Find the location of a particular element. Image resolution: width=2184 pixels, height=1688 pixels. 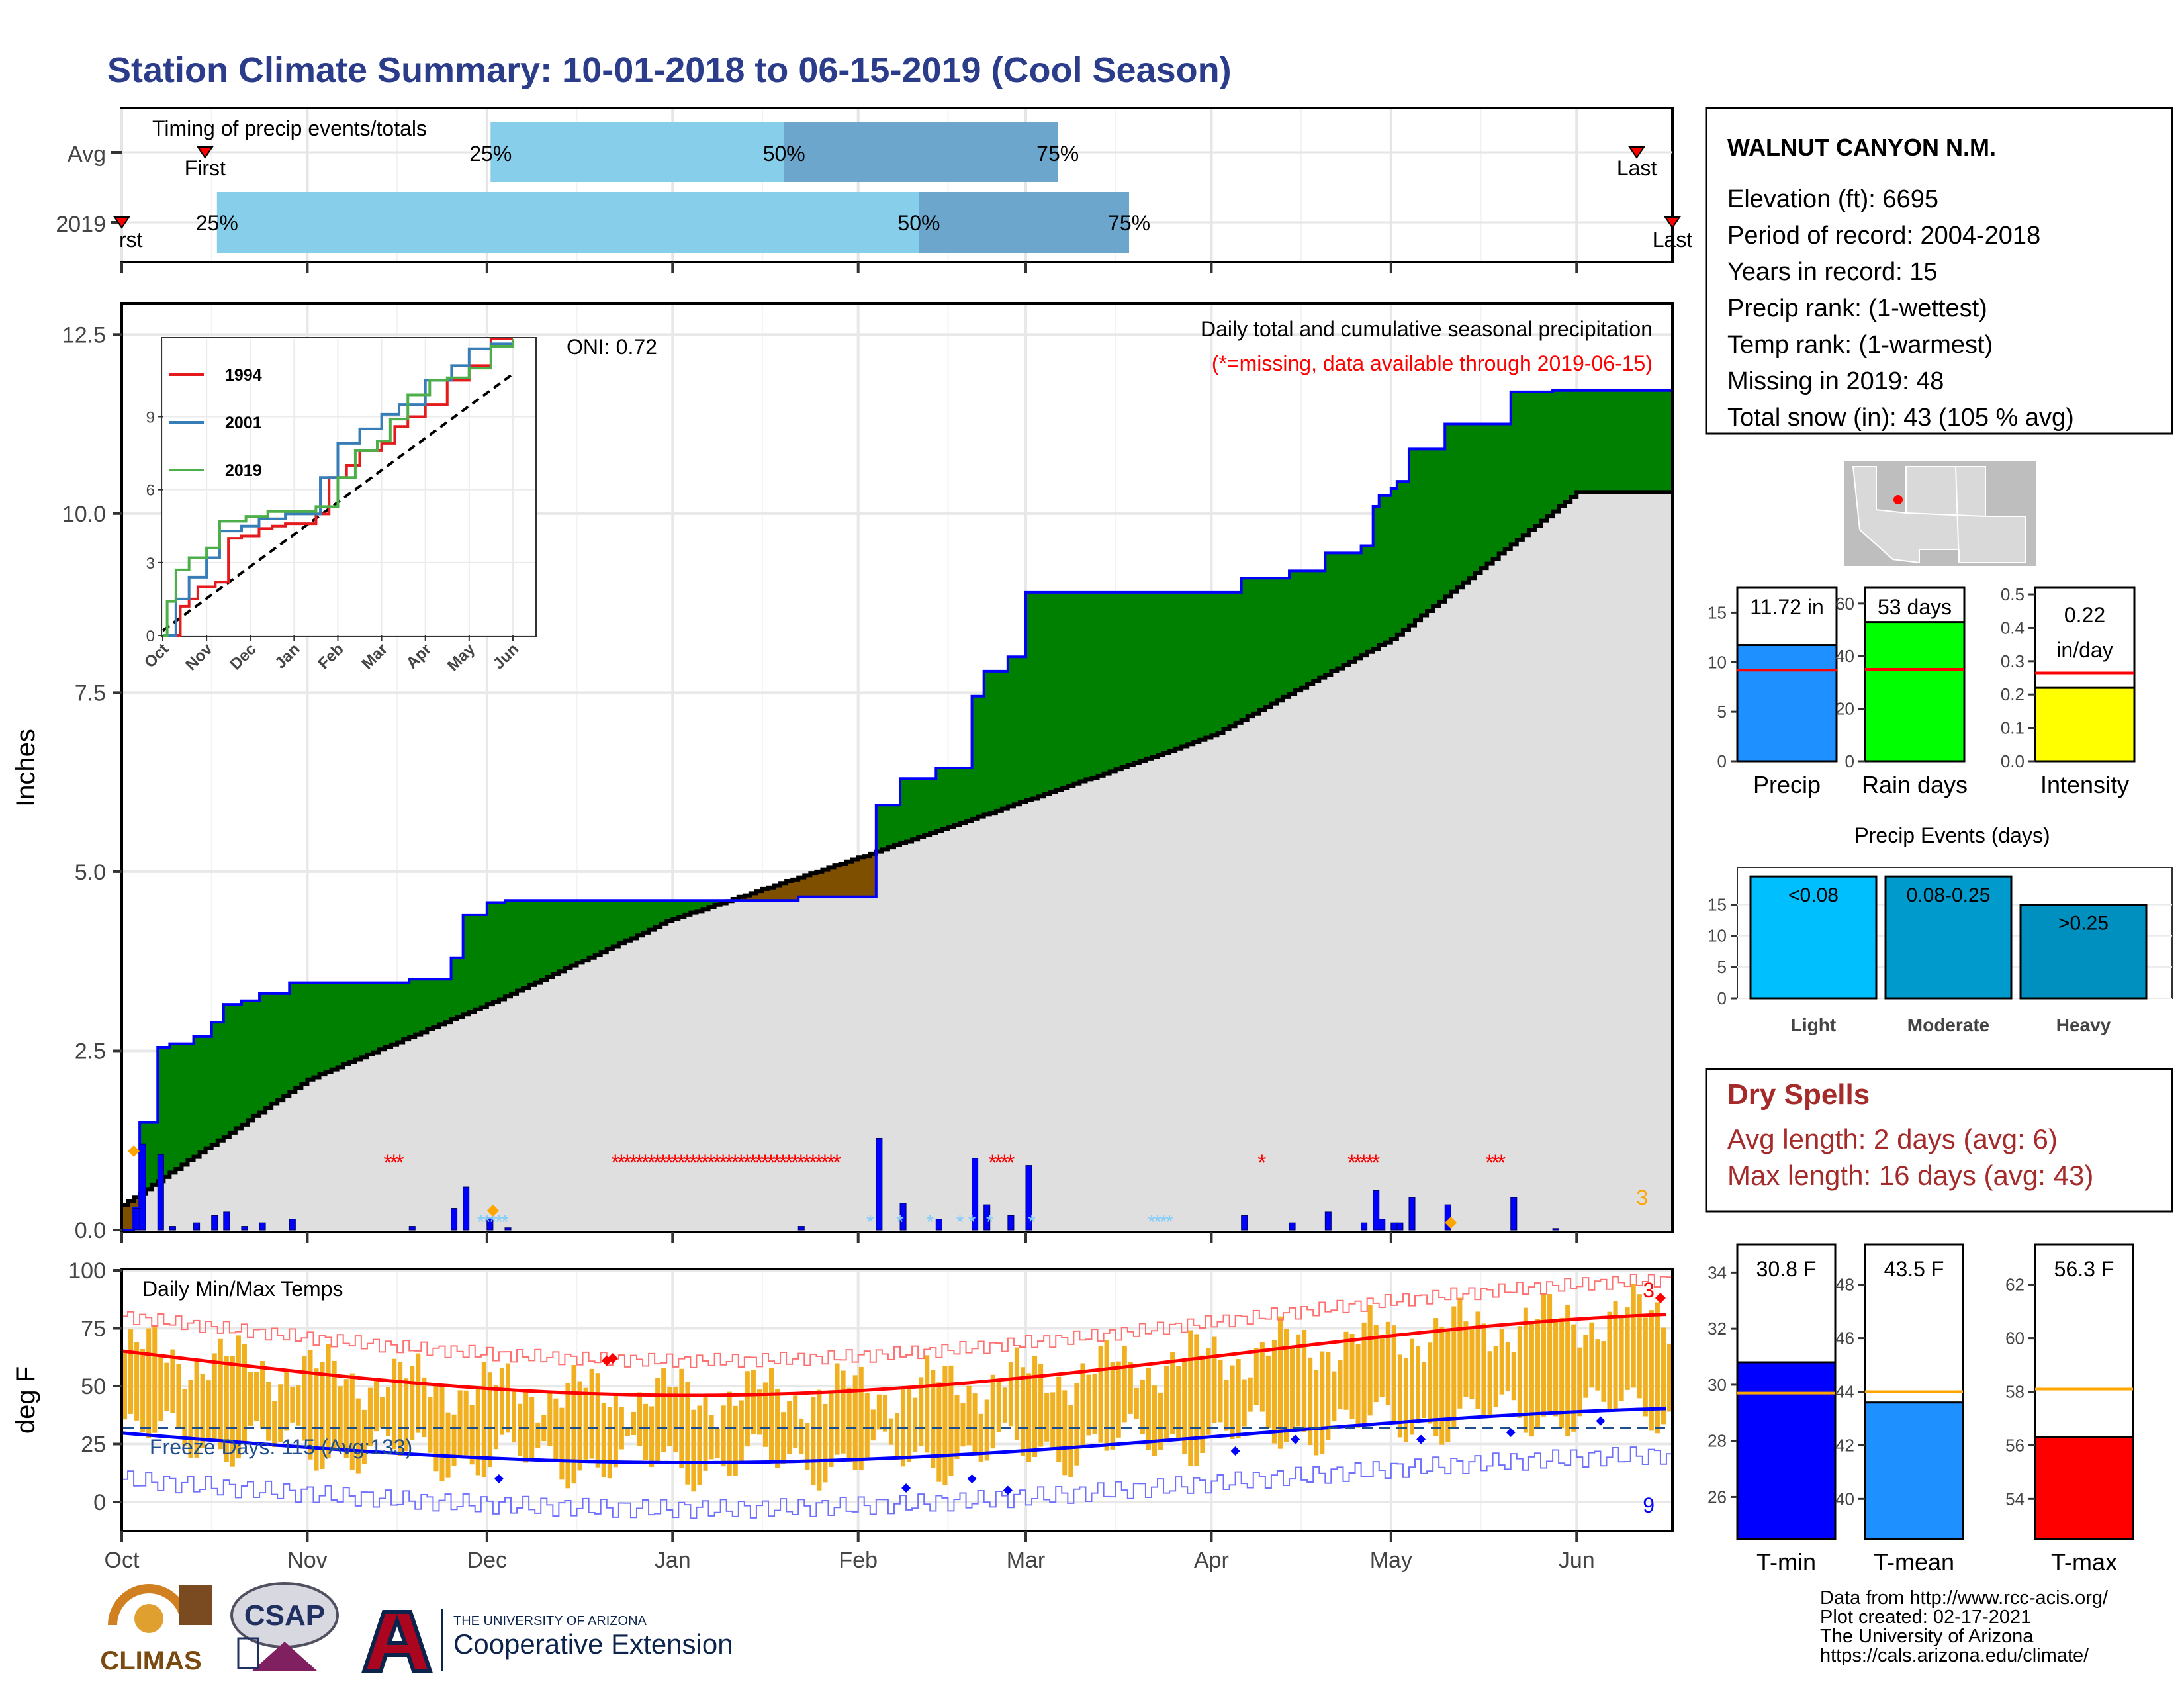

temp-ytick-label: 0 is located at coordinates (100, 1502).